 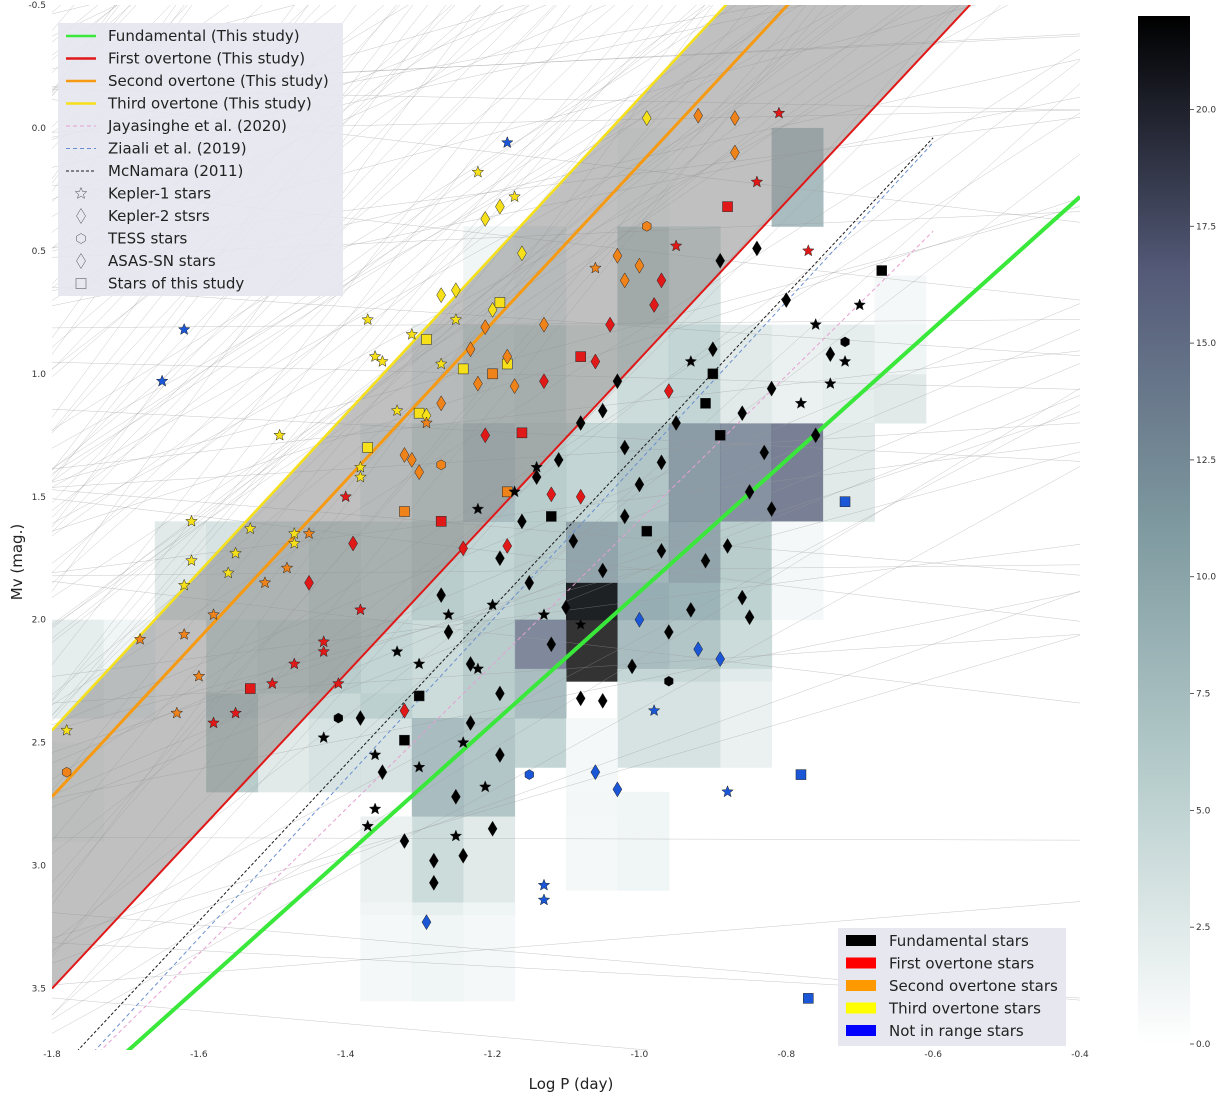 I want to click on legend-line-label: McNamara (2011), so click(x=175, y=171).